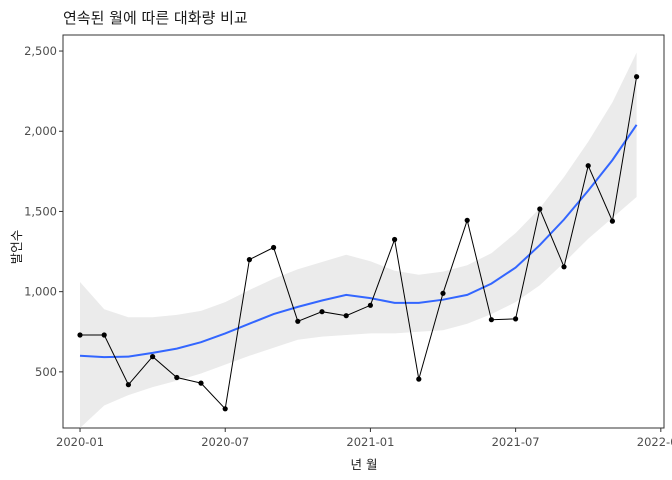 The width and height of the screenshot is (672, 480). Describe the element at coordinates (46, 372) in the screenshot. I see `y-tick-label: 500` at that location.